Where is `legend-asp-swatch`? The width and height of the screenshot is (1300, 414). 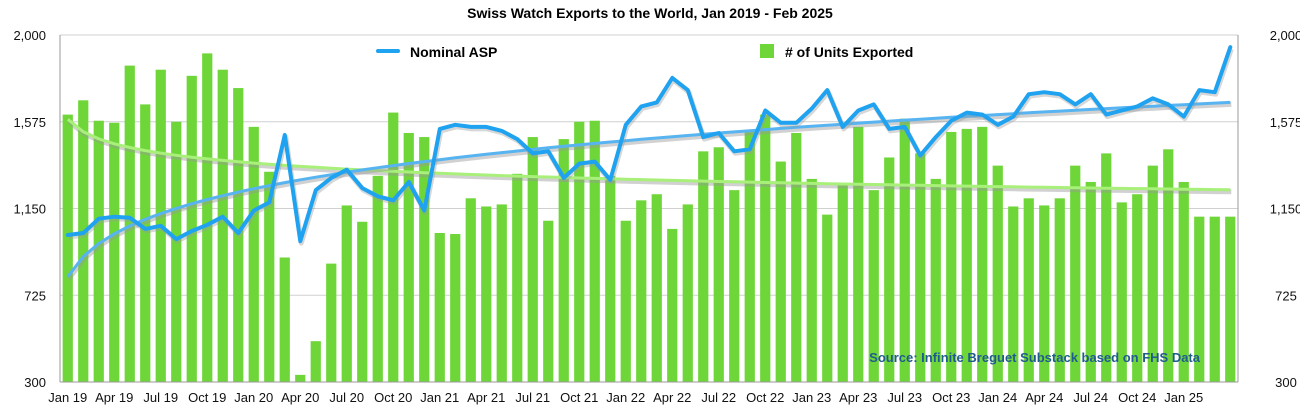
legend-asp-swatch is located at coordinates (388, 51).